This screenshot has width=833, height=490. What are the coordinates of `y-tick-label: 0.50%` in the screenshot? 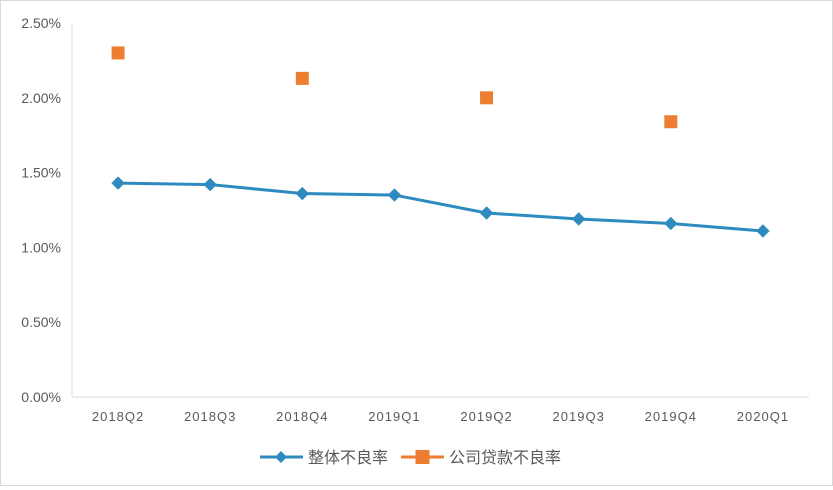 It's located at (41, 322).